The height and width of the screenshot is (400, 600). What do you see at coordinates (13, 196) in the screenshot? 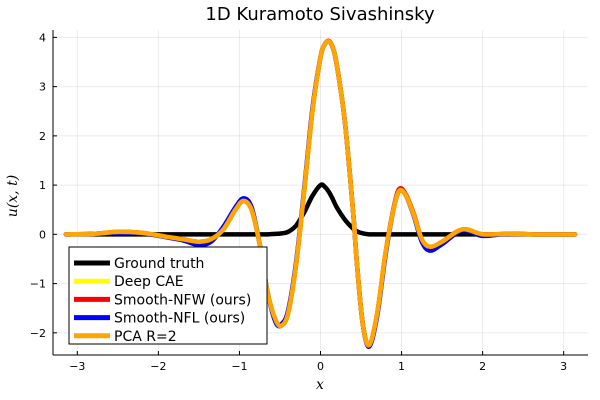
I see `y-axis-label: u(x, t)` at bounding box center [13, 196].